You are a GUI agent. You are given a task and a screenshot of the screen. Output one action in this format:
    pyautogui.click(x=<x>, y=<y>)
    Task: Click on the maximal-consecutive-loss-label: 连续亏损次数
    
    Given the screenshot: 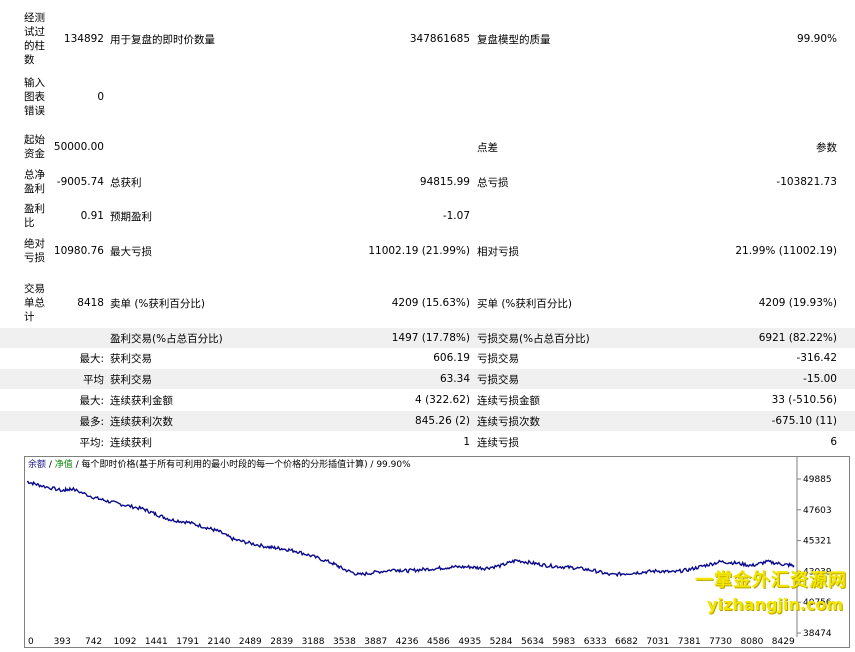 What is the action you would take?
    pyautogui.click(x=508, y=421)
    